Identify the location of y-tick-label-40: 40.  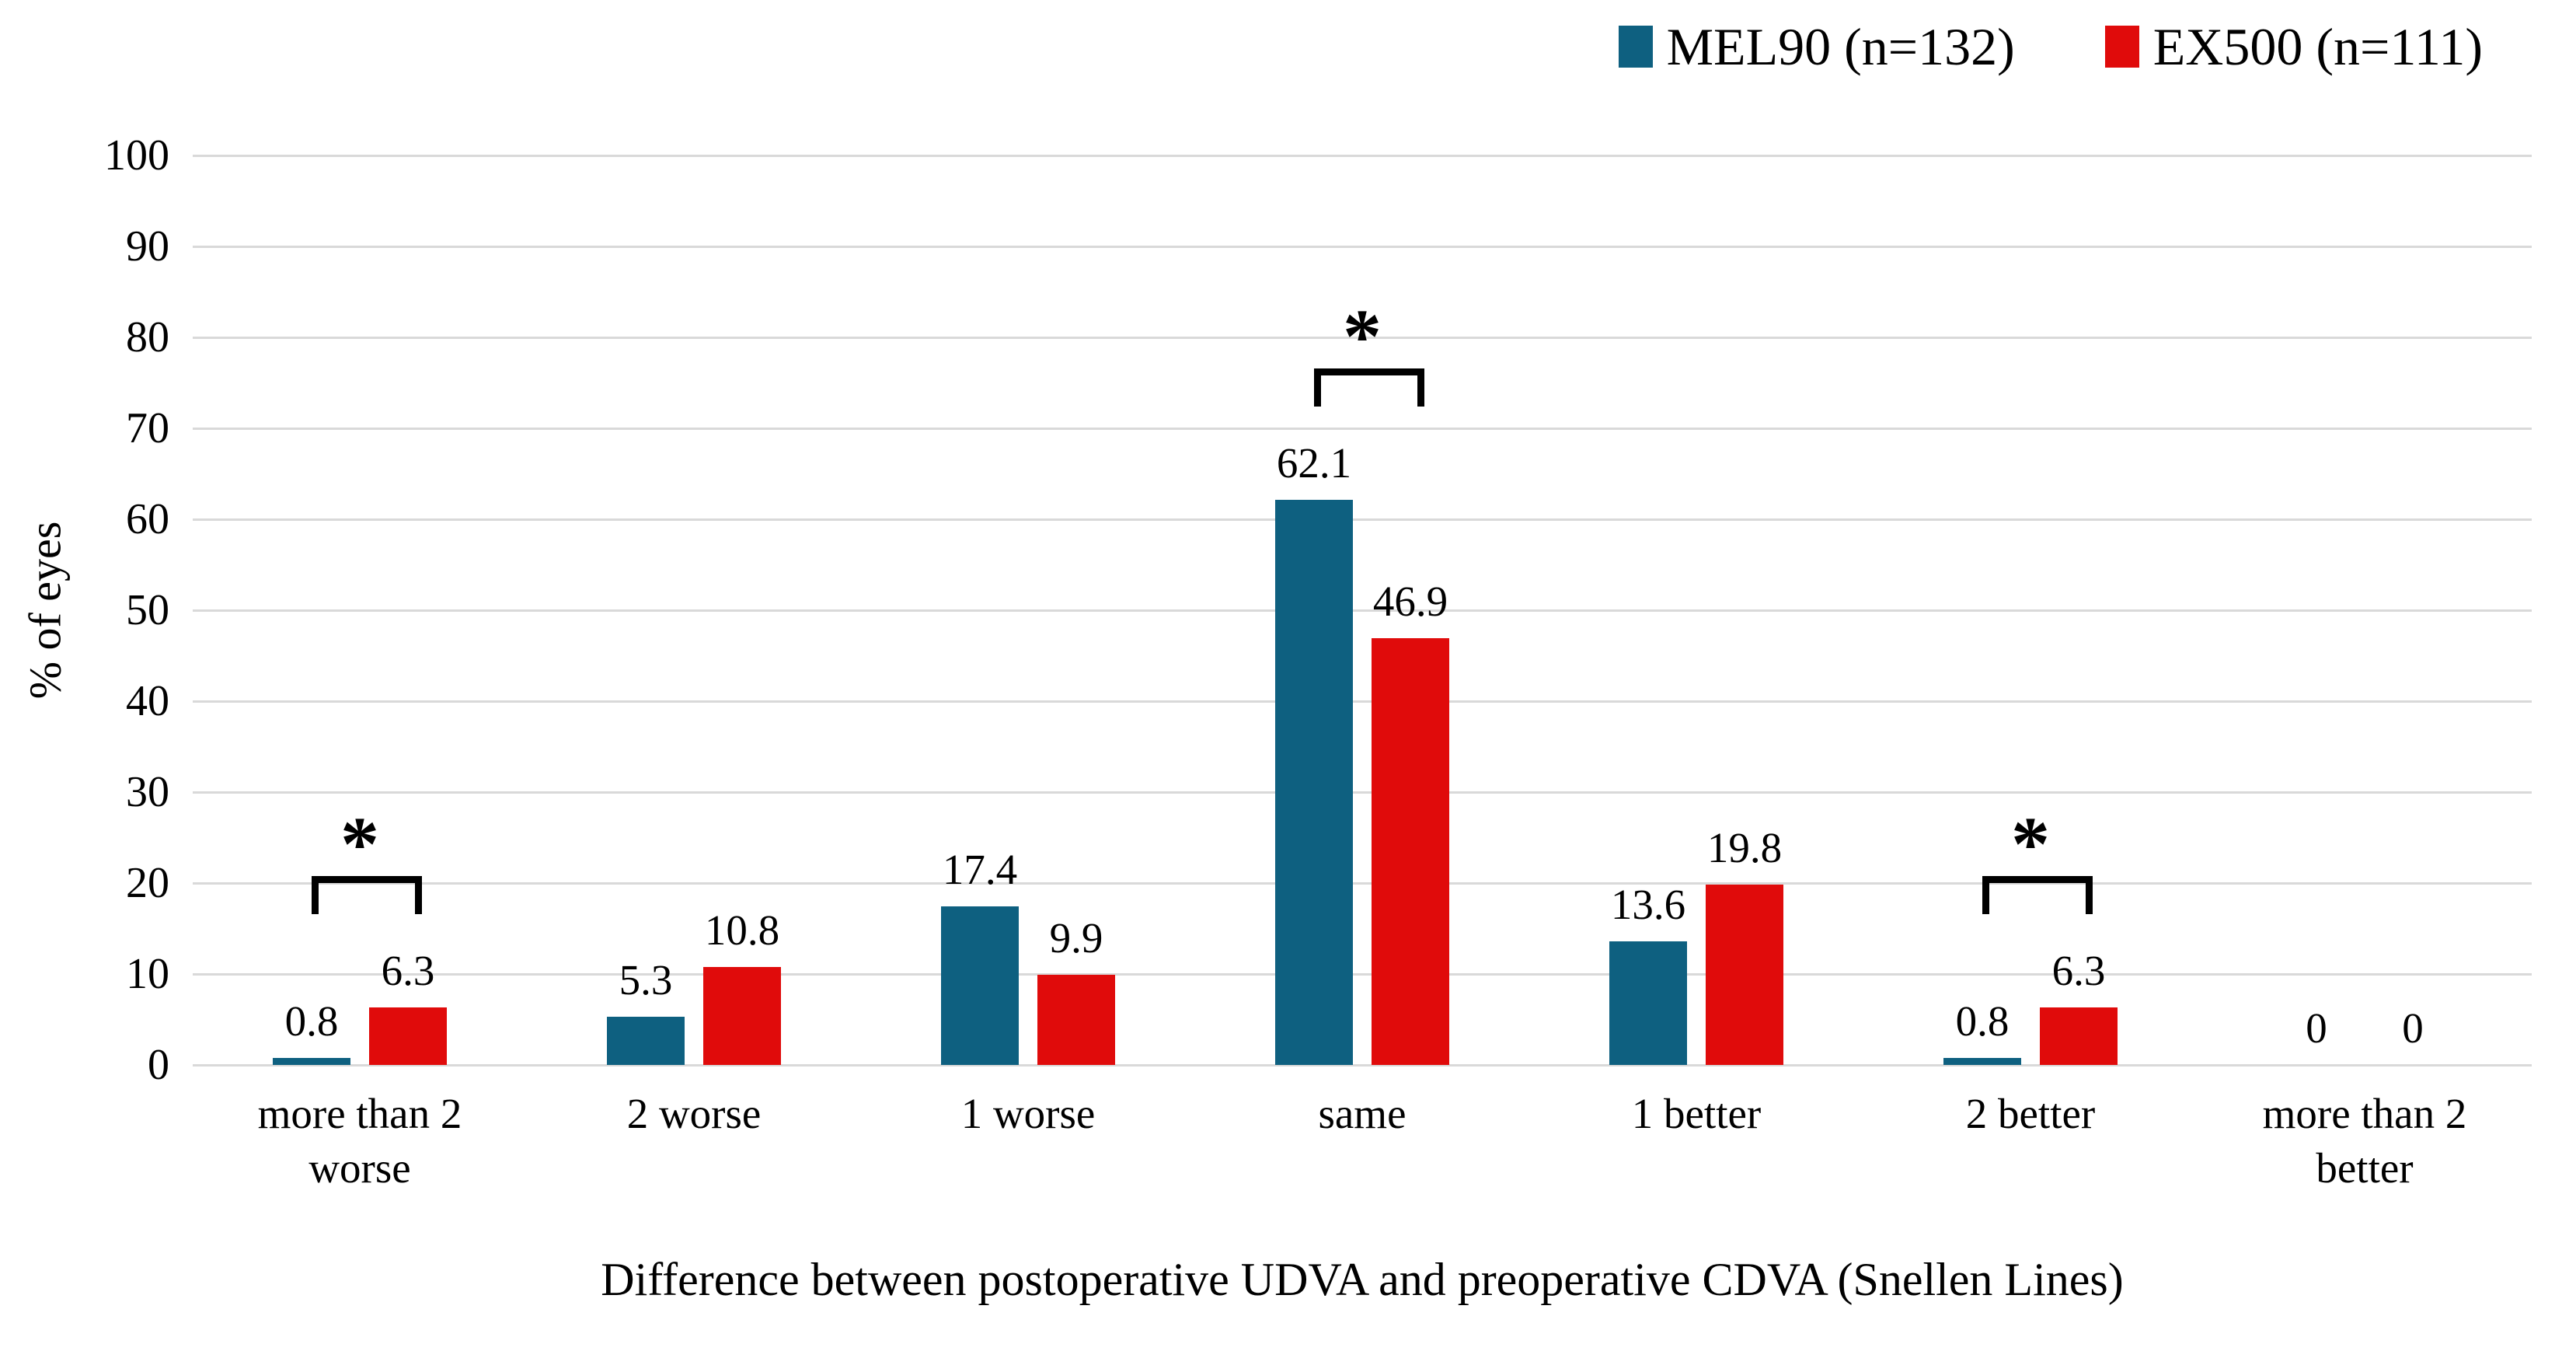
(147, 701).